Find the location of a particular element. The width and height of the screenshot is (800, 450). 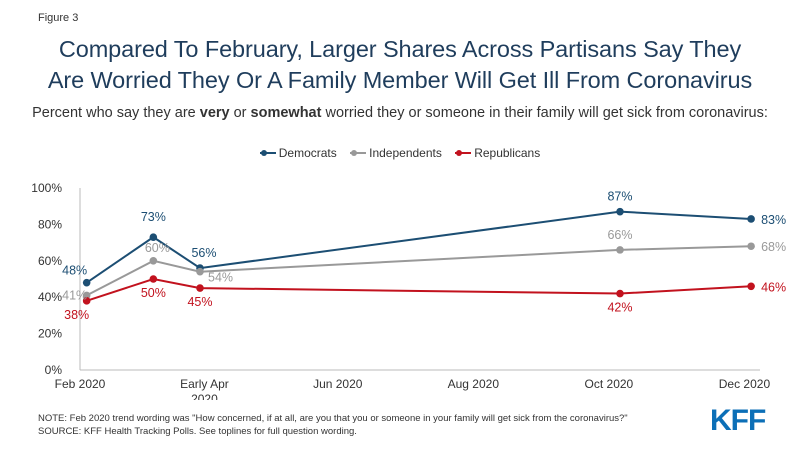

chart-legend: Democrats Independents Republicans is located at coordinates (400, 153).